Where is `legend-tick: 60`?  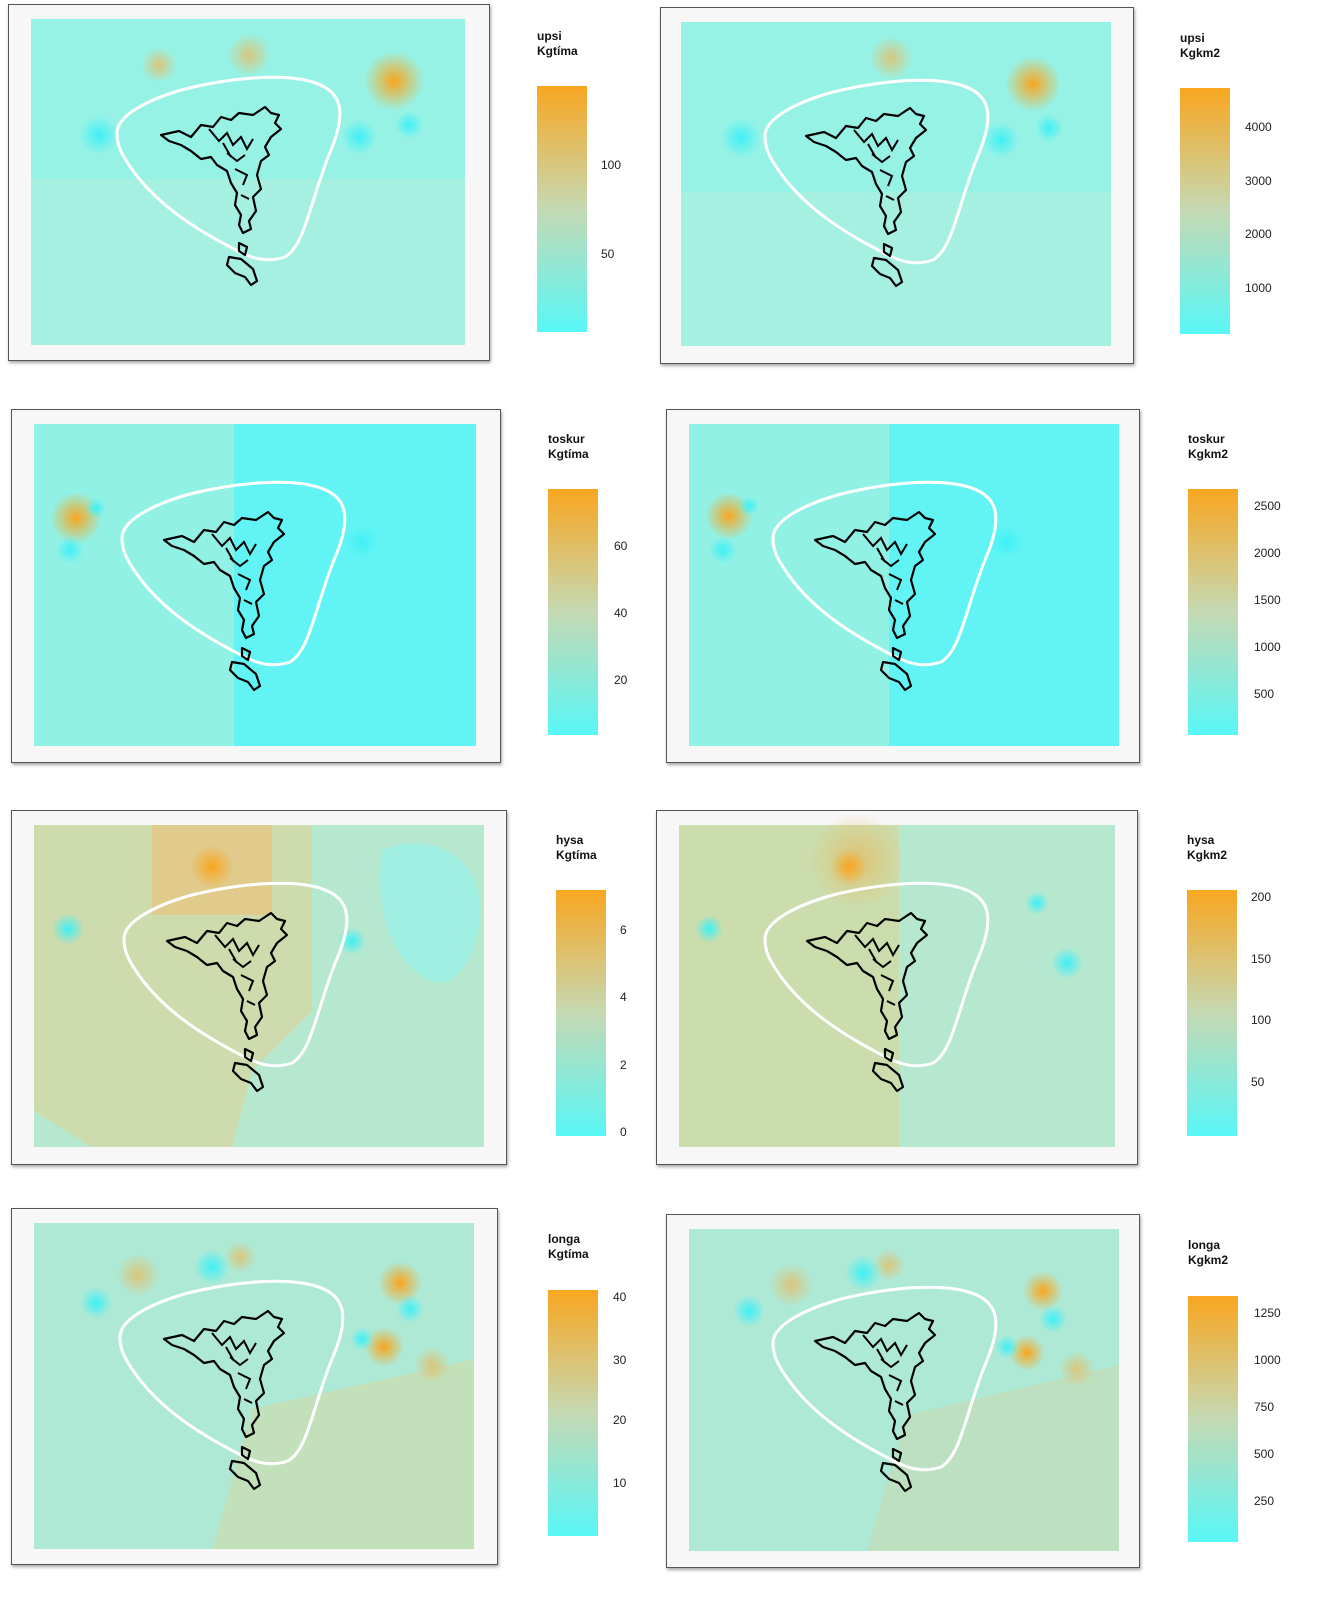
legend-tick: 60 is located at coordinates (621, 546).